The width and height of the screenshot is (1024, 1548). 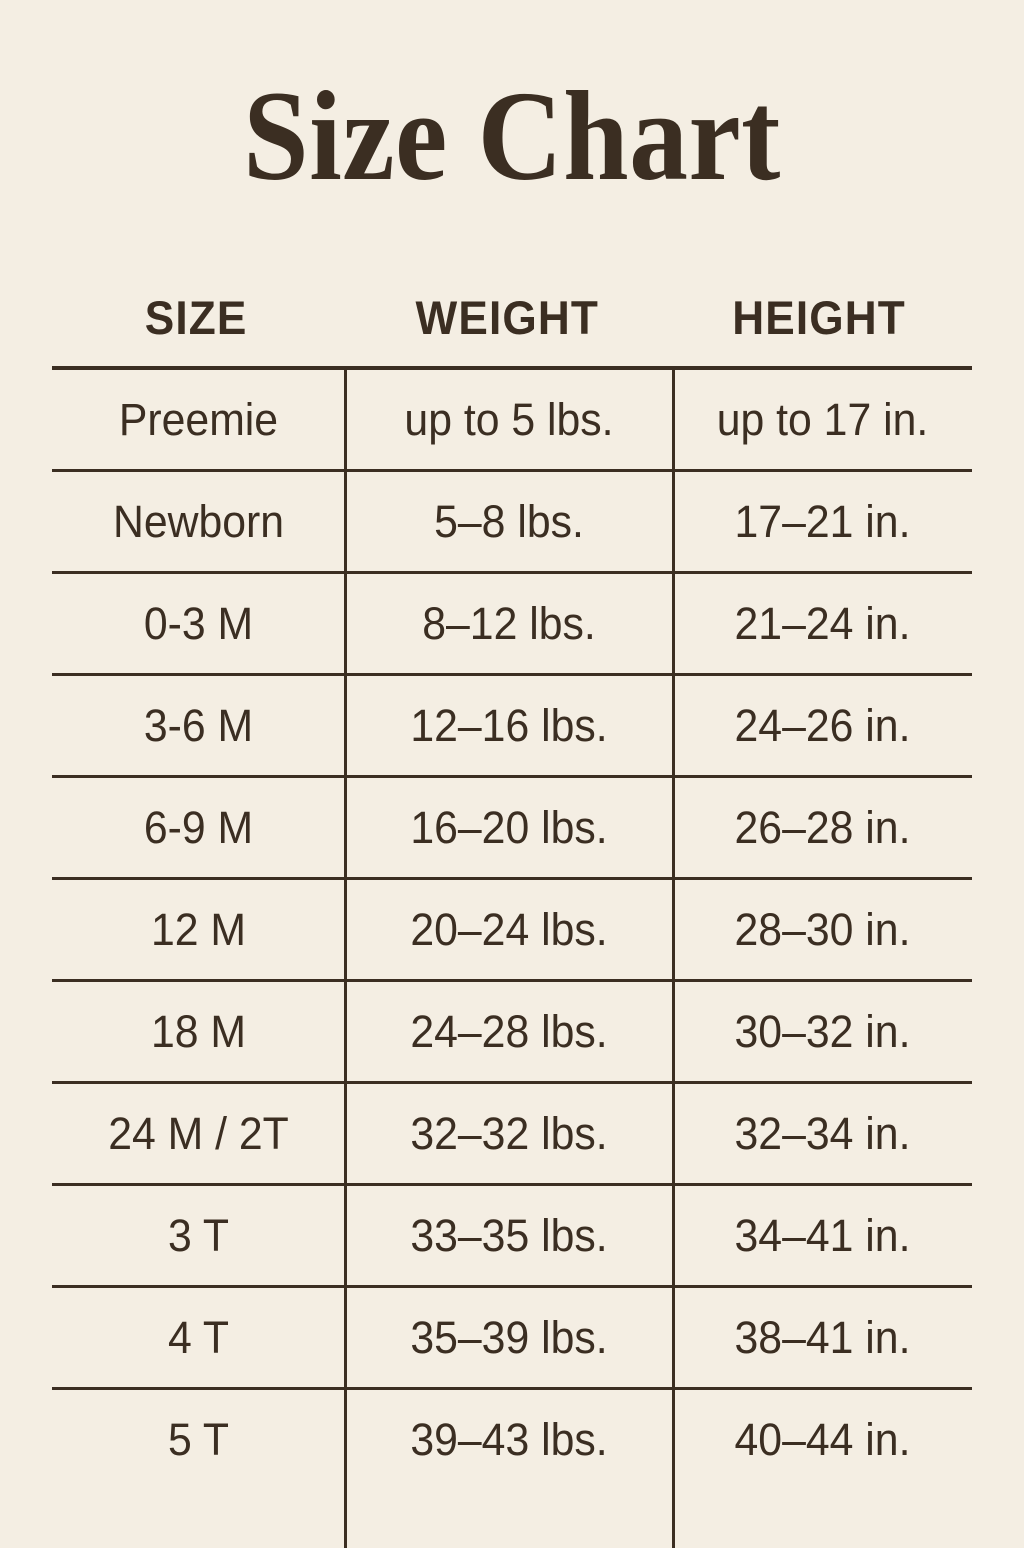 What do you see at coordinates (509, 521) in the screenshot?
I see `cell-weight: 5–8 lbs.` at bounding box center [509, 521].